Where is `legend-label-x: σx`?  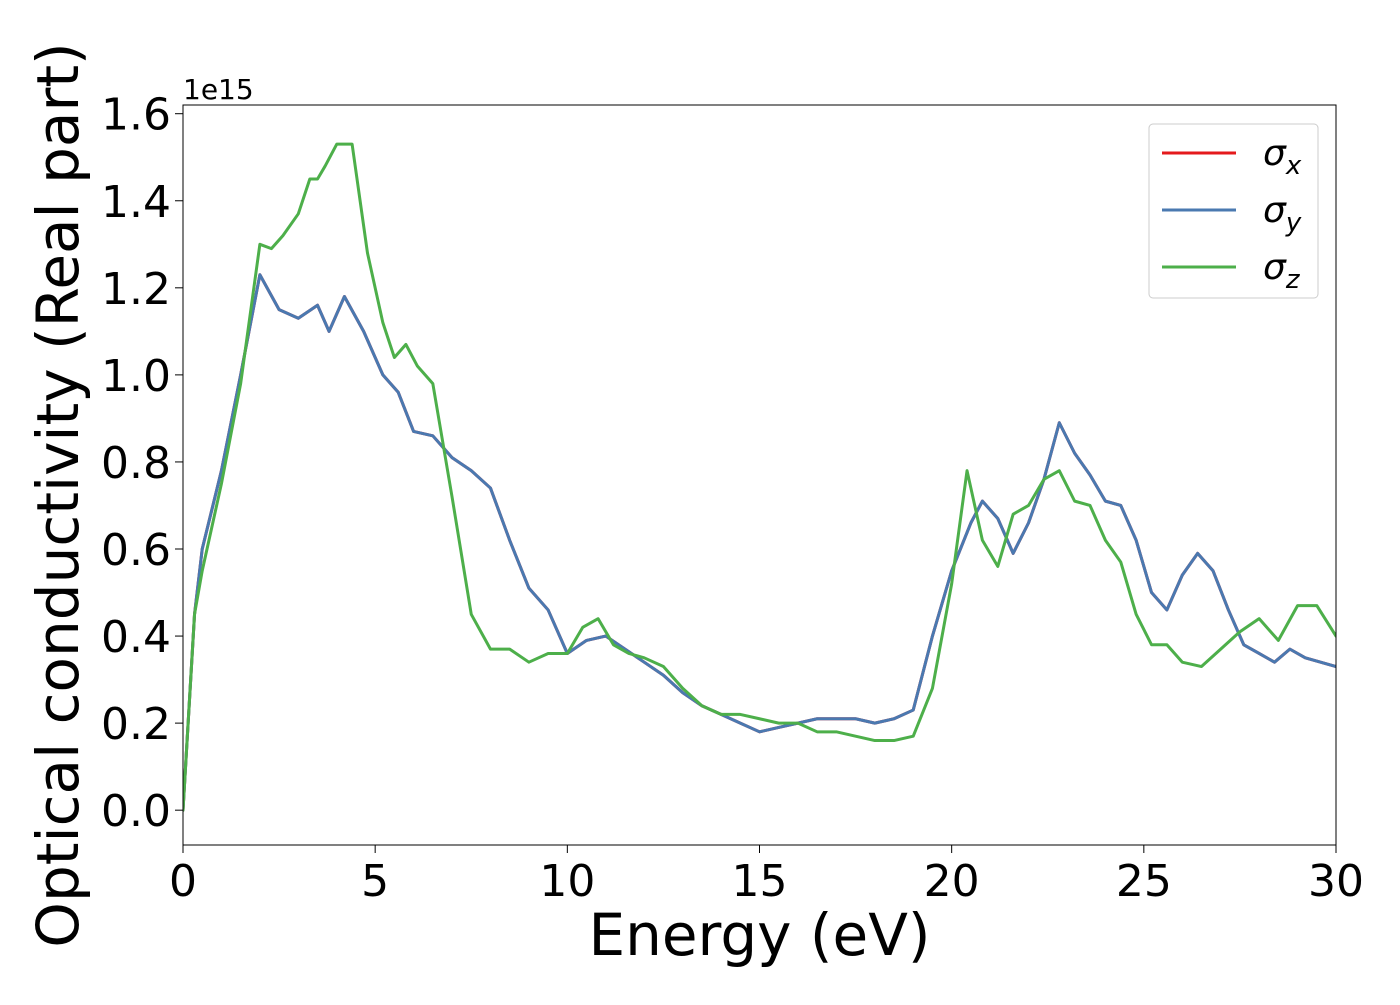
legend-label-x: σx is located at coordinates (1282, 157).